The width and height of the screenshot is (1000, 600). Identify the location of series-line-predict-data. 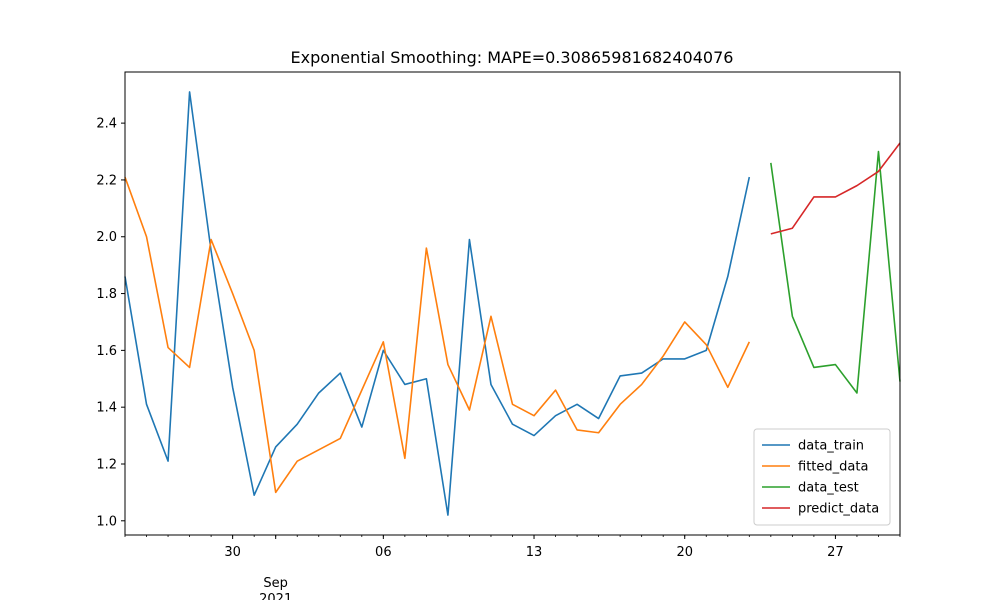
(835, 188).